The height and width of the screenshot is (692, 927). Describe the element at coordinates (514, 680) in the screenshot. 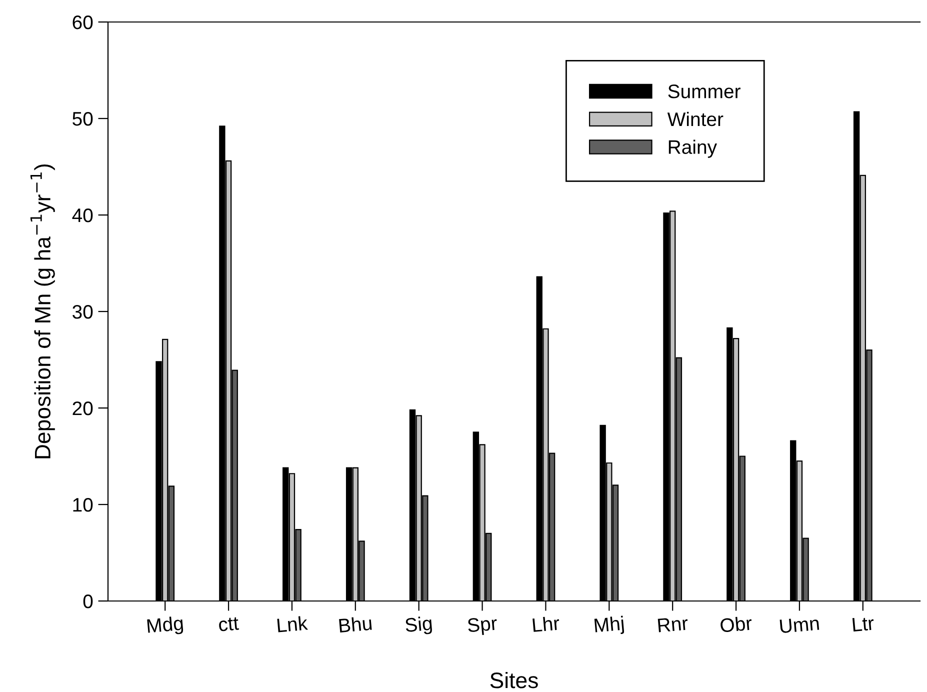

I see `x-axis-title: Sites` at that location.